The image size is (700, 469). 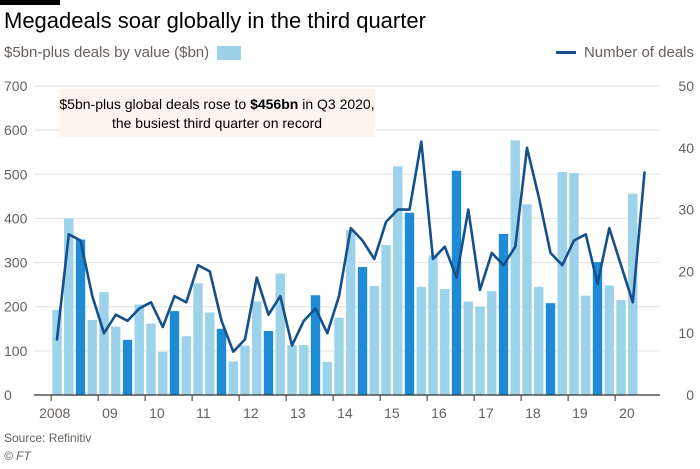 I want to click on y-left-tick-label: 0, so click(x=8, y=395).